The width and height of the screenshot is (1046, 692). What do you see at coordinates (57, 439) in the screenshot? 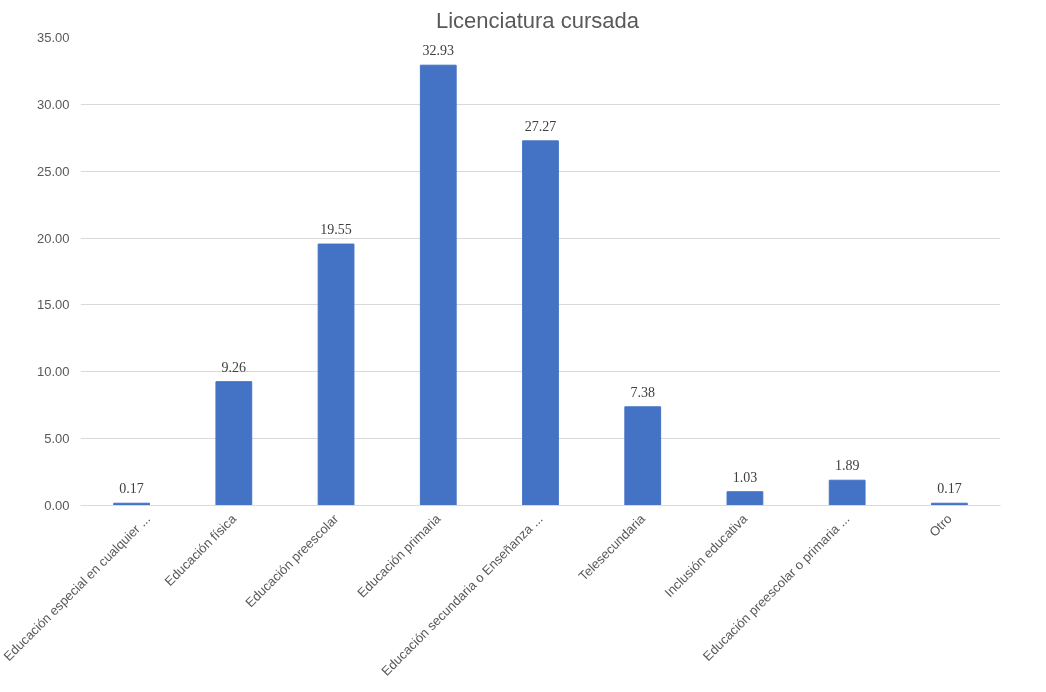
I see `y-tick-label: 5.00` at bounding box center [57, 439].